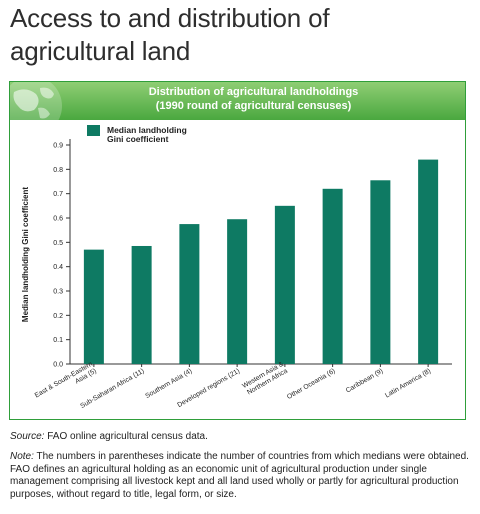 This screenshot has width=480, height=514. What do you see at coordinates (58, 194) in the screenshot?
I see `y-tick-label: 0.7` at bounding box center [58, 194].